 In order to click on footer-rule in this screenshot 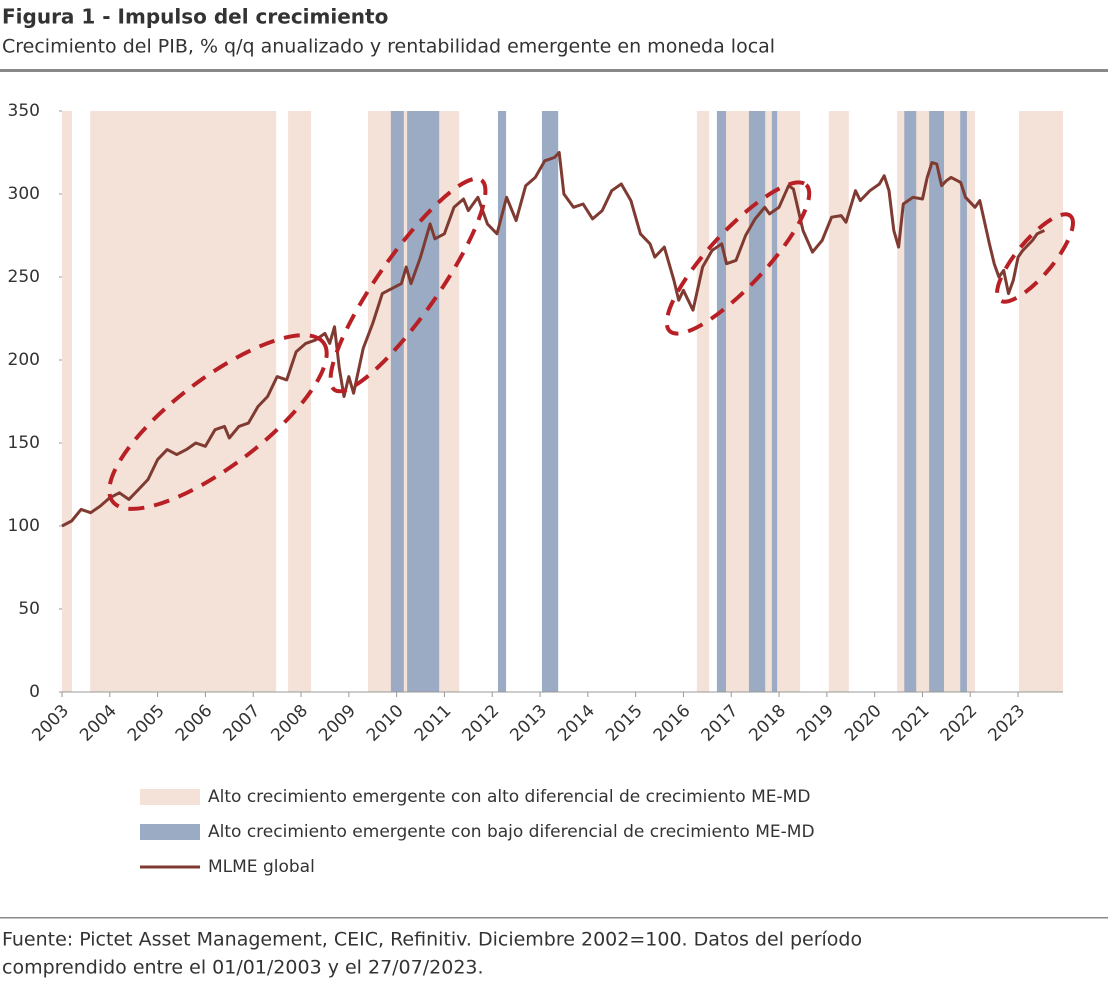, I will do `click(554, 918)`.